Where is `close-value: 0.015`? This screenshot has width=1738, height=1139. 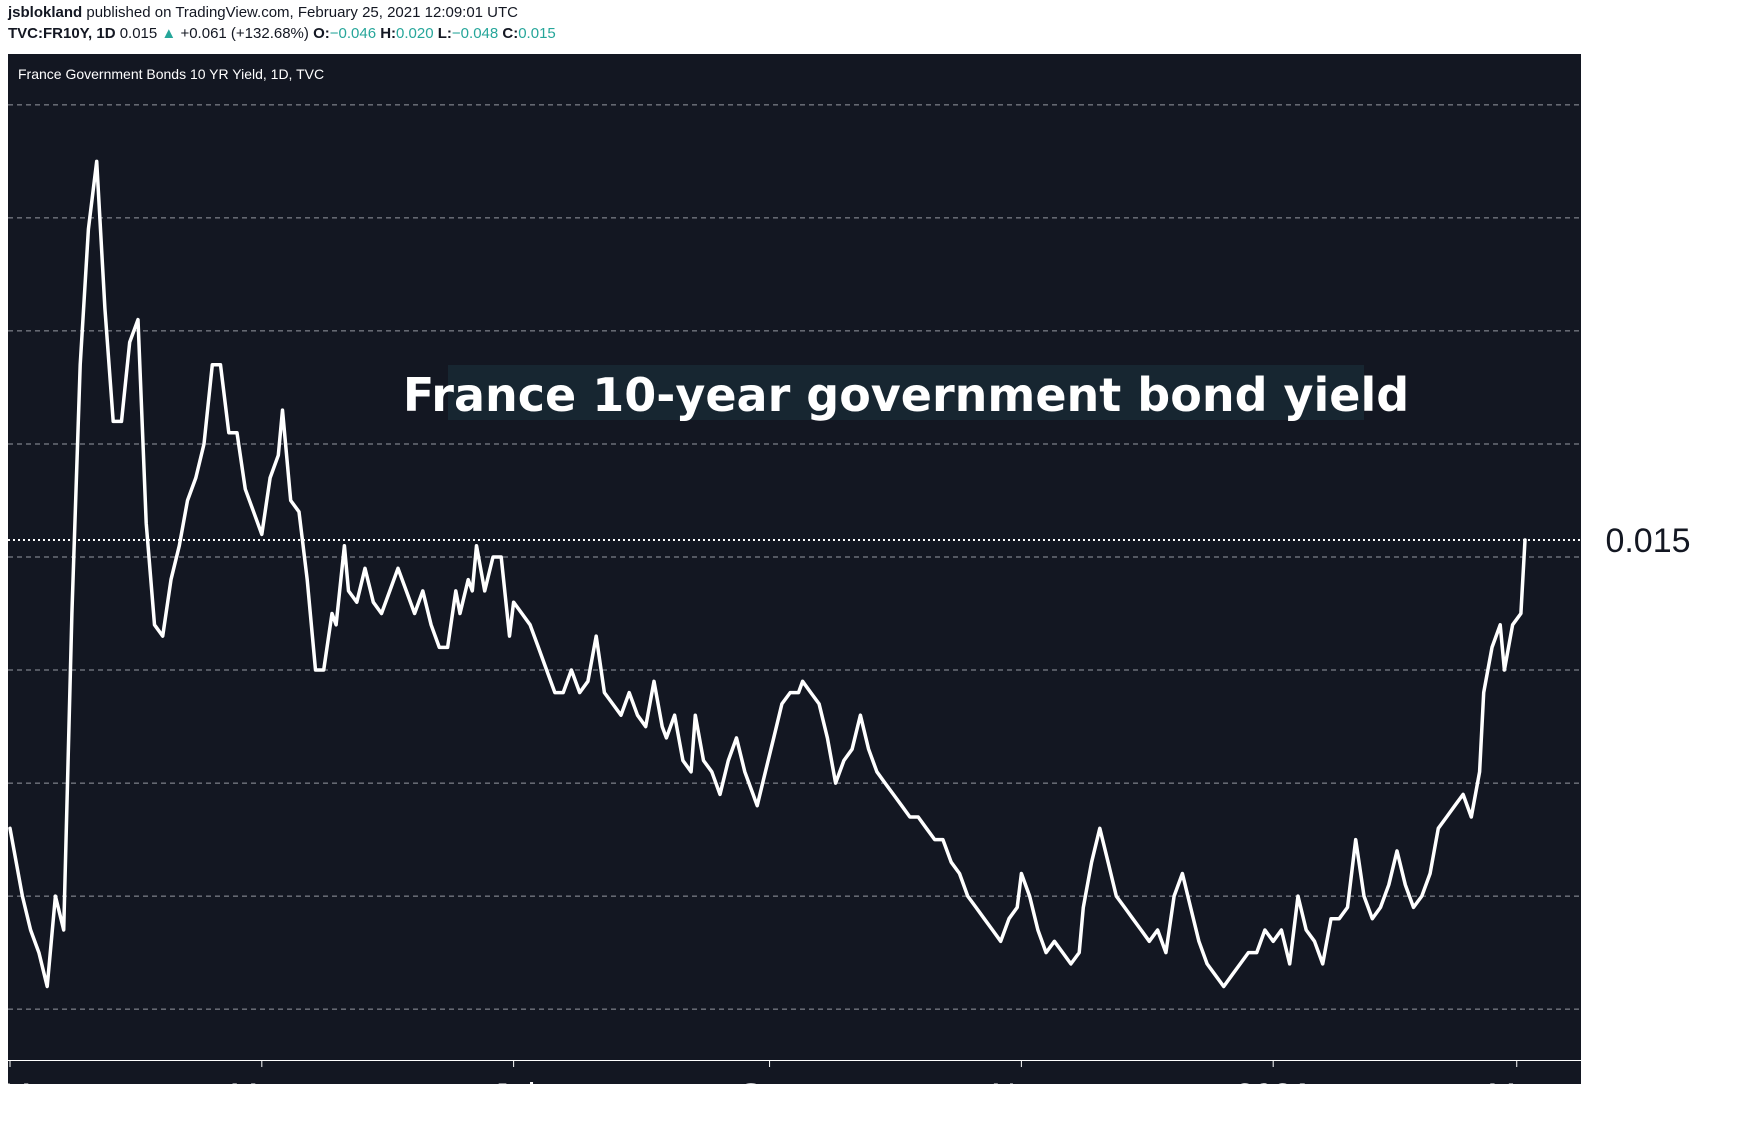
close-value: 0.015 is located at coordinates (537, 33).